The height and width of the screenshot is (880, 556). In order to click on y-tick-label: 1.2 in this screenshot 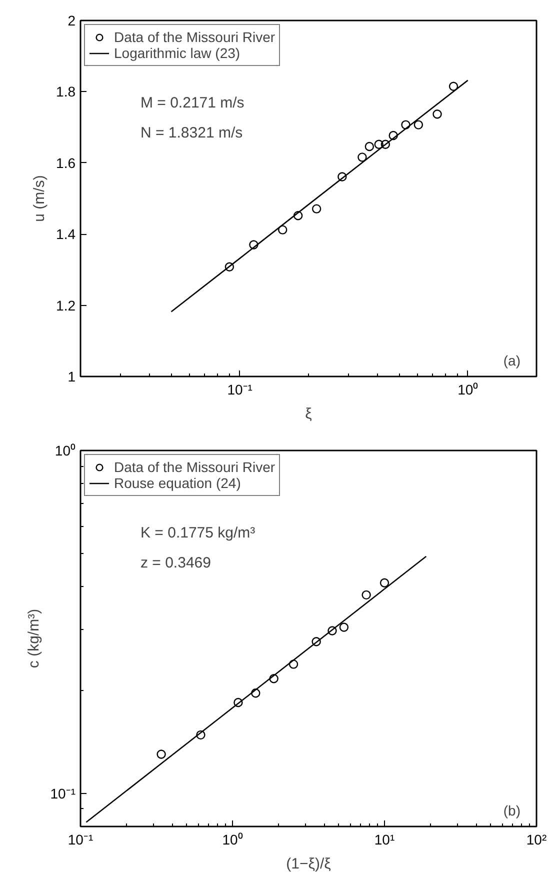, I will do `click(66, 305)`.